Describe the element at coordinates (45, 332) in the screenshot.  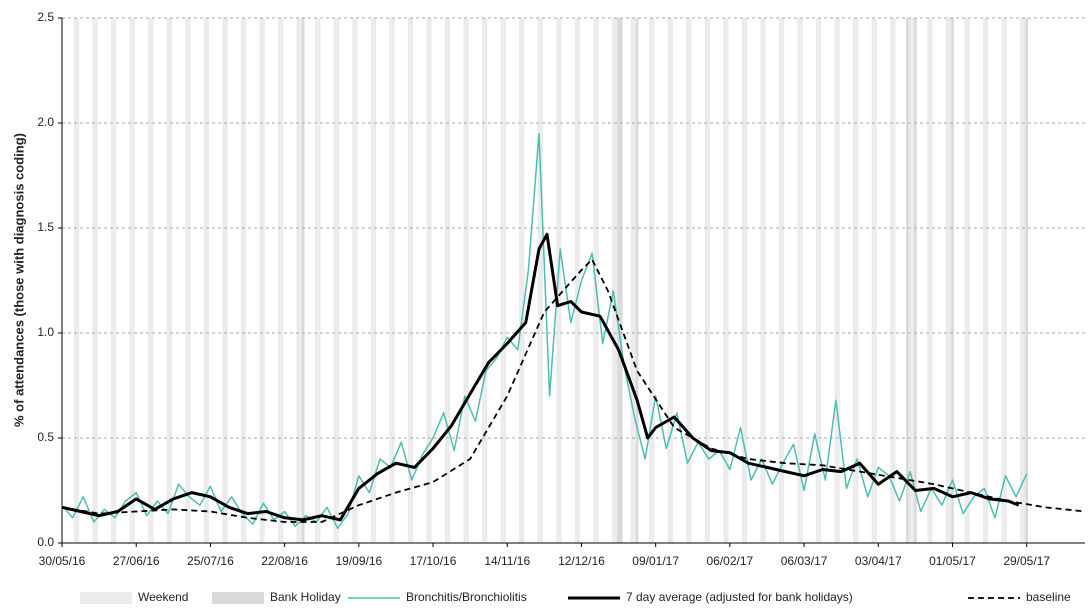
I see `y-tick-label: 1.0` at that location.